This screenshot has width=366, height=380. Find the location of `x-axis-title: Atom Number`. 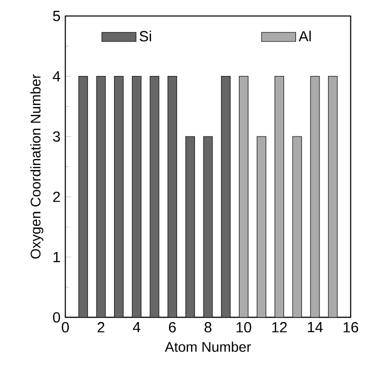

x-axis-title: Atom Number is located at coordinates (207, 347).